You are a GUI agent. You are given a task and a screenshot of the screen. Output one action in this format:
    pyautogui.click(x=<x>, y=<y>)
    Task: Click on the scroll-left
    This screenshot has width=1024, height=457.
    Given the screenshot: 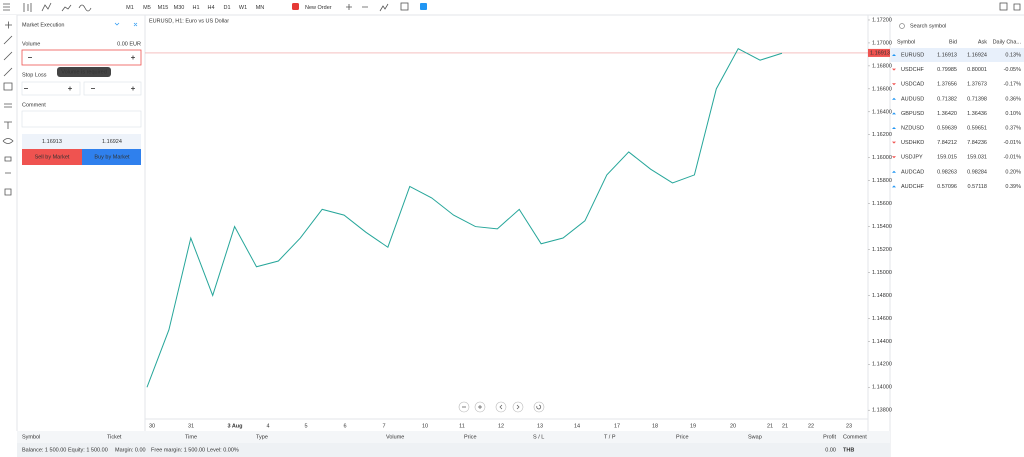 What is the action you would take?
    pyautogui.click(x=501, y=407)
    